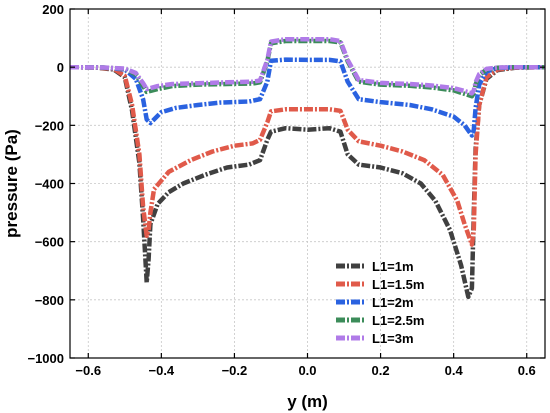 This screenshot has width=550, height=413. I want to click on x-tick-label-0: −0.6, so click(88, 370).